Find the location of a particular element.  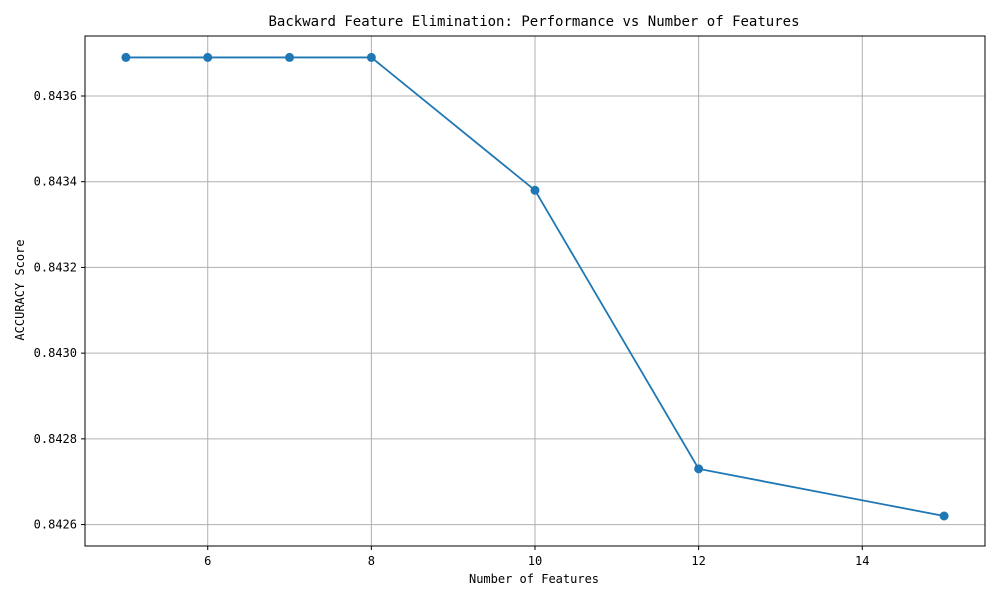

x-axis-label: Number of Features is located at coordinates (534, 579).